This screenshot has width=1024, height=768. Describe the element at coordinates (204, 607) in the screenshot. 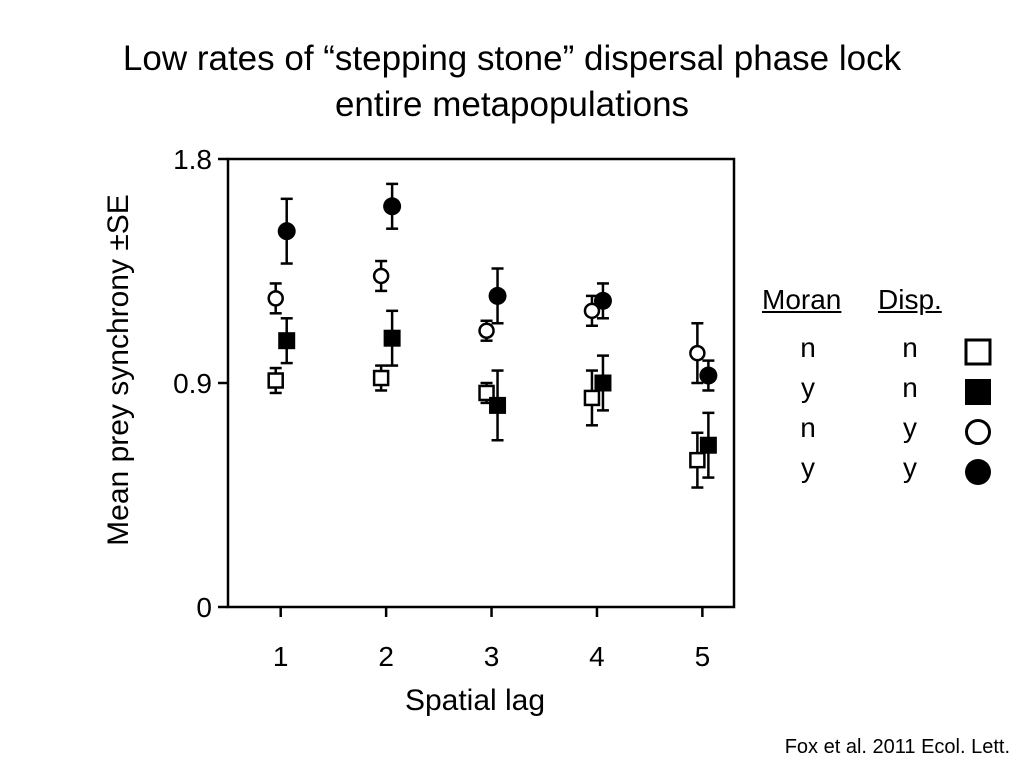

I see `y-tick-label: 0` at that location.